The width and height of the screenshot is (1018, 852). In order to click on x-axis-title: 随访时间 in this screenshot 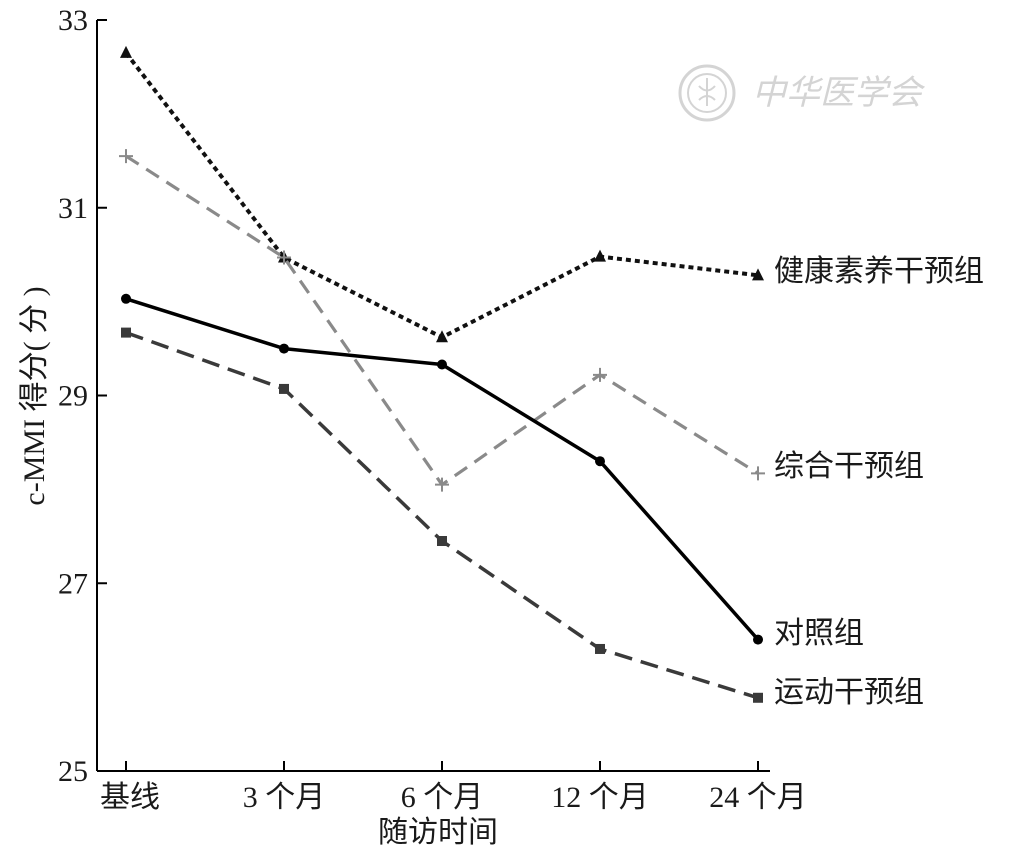, I will do `click(438, 832)`.